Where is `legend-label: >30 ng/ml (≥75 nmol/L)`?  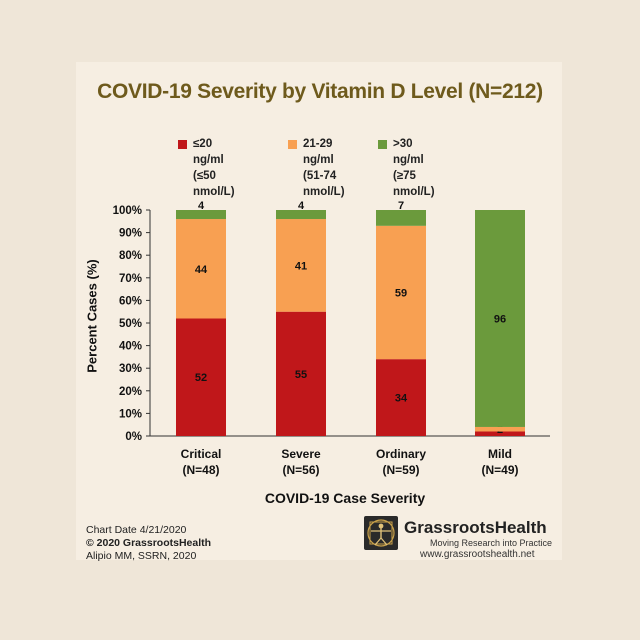 legend-label: >30 ng/ml (≥75 nmol/L) is located at coordinates (414, 168).